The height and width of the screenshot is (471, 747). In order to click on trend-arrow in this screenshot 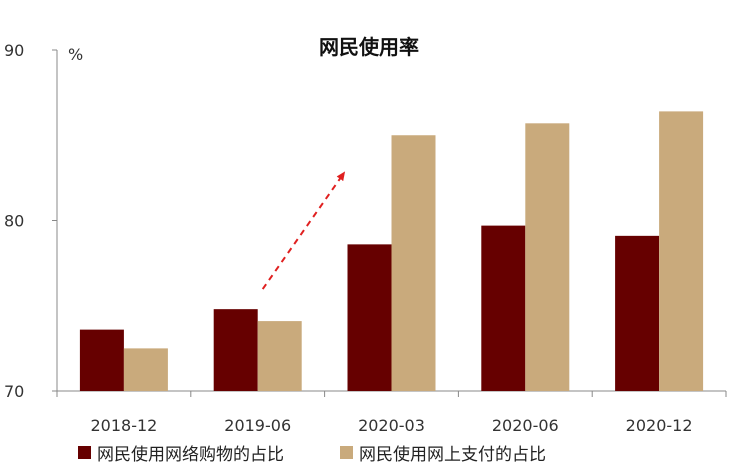, I will do `click(303, 230)`.